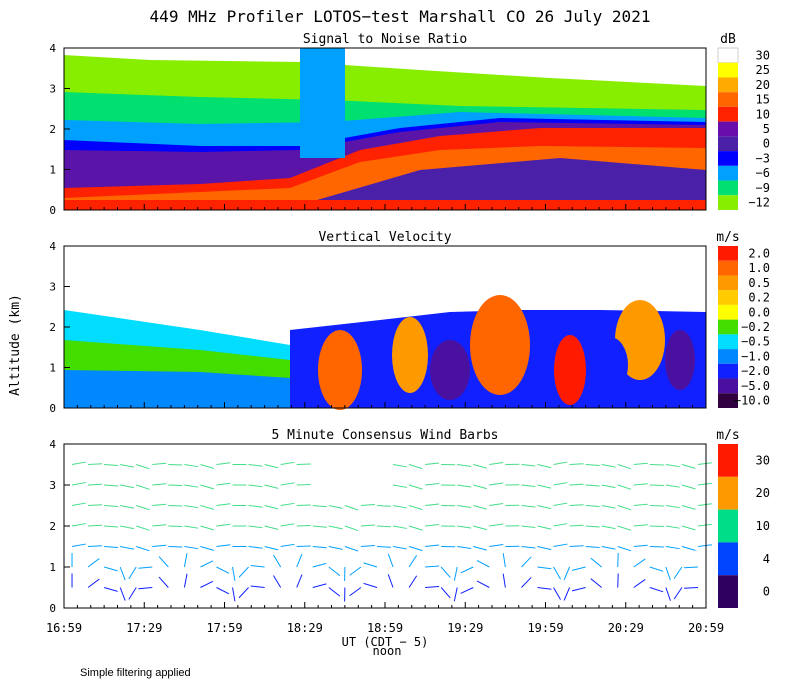 The width and height of the screenshot is (800, 700). I want to click on legend-label-snr-4: 10, so click(763, 114).